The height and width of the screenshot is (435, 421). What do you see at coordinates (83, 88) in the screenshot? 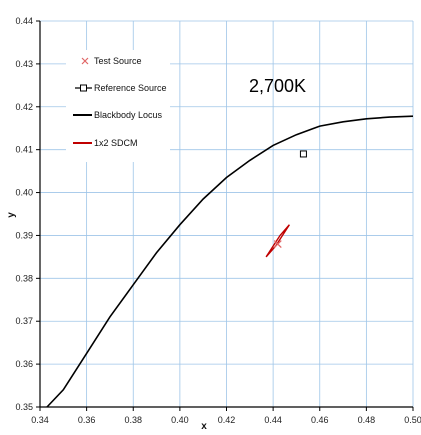
I see `square-marker-icon` at bounding box center [83, 88].